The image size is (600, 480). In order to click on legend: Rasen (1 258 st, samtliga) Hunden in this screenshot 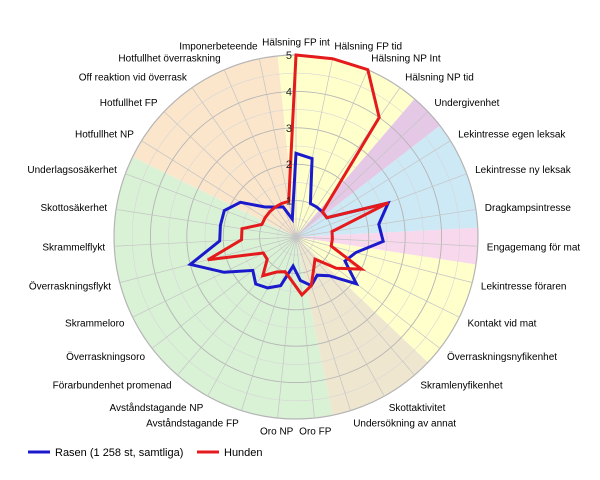, I will do `click(145, 453)`.